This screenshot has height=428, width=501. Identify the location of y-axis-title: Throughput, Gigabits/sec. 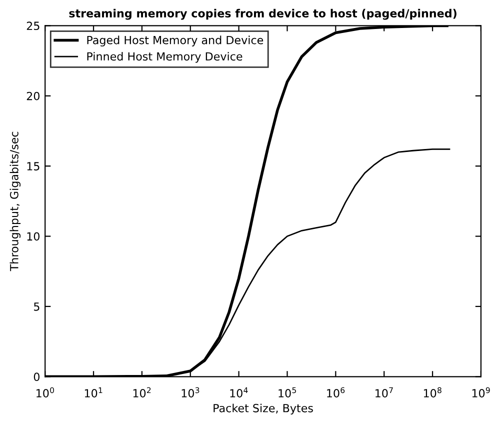
(15, 202).